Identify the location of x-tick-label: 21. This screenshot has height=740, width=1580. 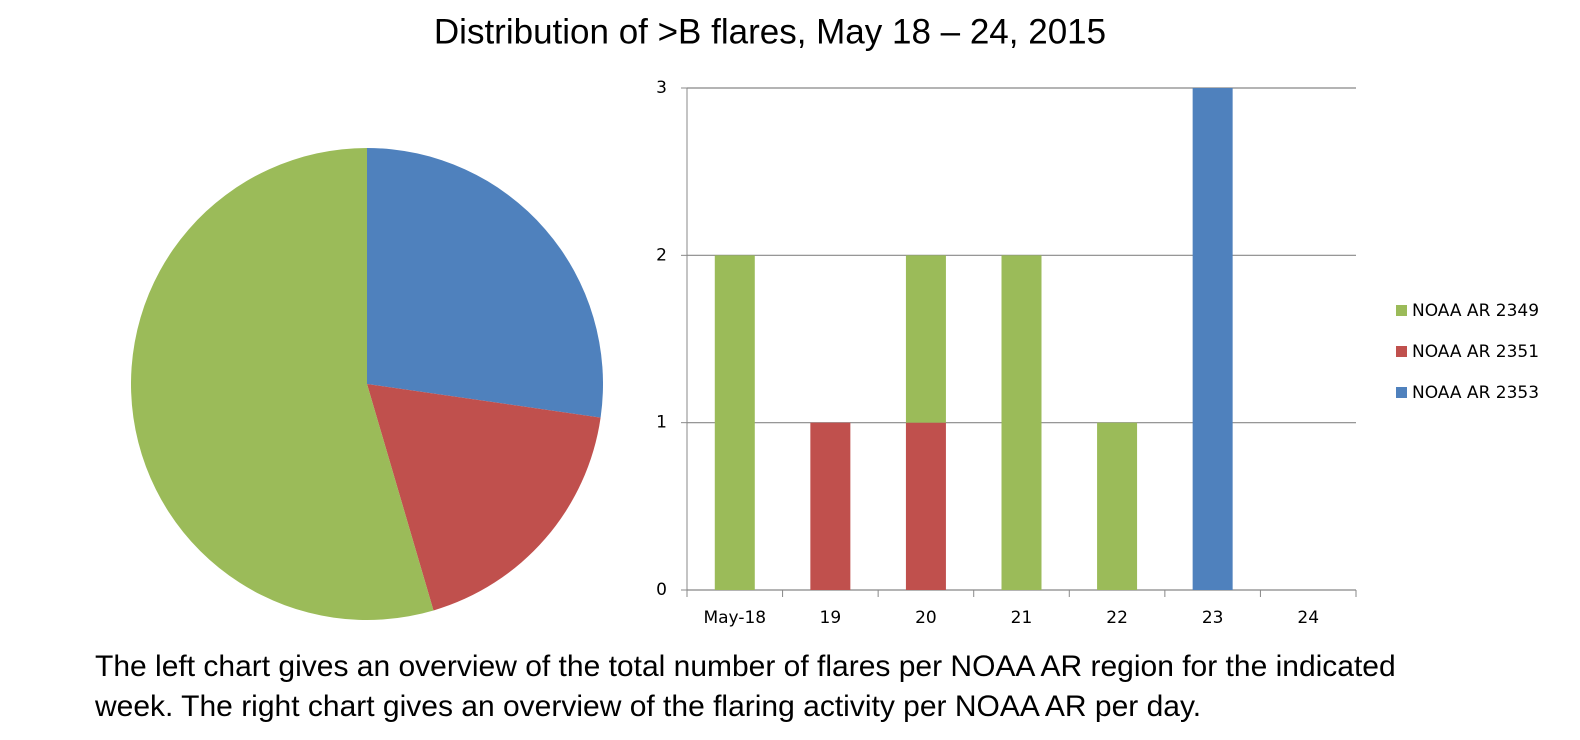
(1022, 618).